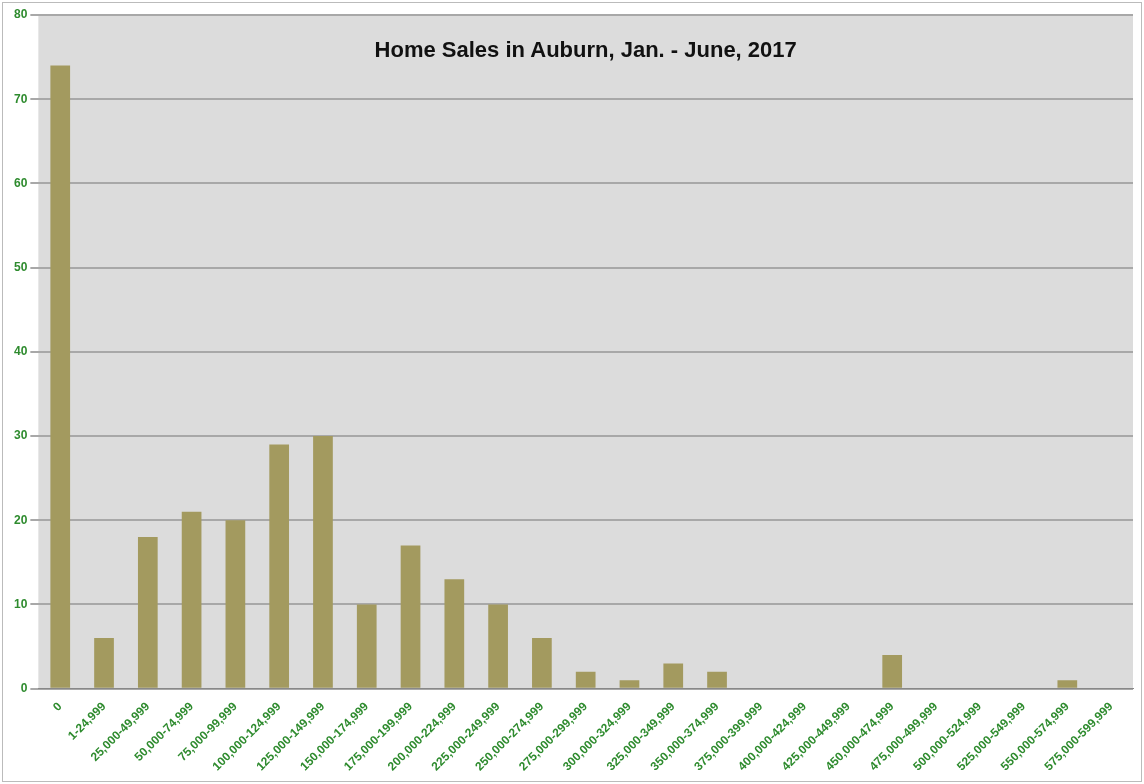  What do you see at coordinates (20, 519) in the screenshot?
I see `y-tick-label: 20` at bounding box center [20, 519].